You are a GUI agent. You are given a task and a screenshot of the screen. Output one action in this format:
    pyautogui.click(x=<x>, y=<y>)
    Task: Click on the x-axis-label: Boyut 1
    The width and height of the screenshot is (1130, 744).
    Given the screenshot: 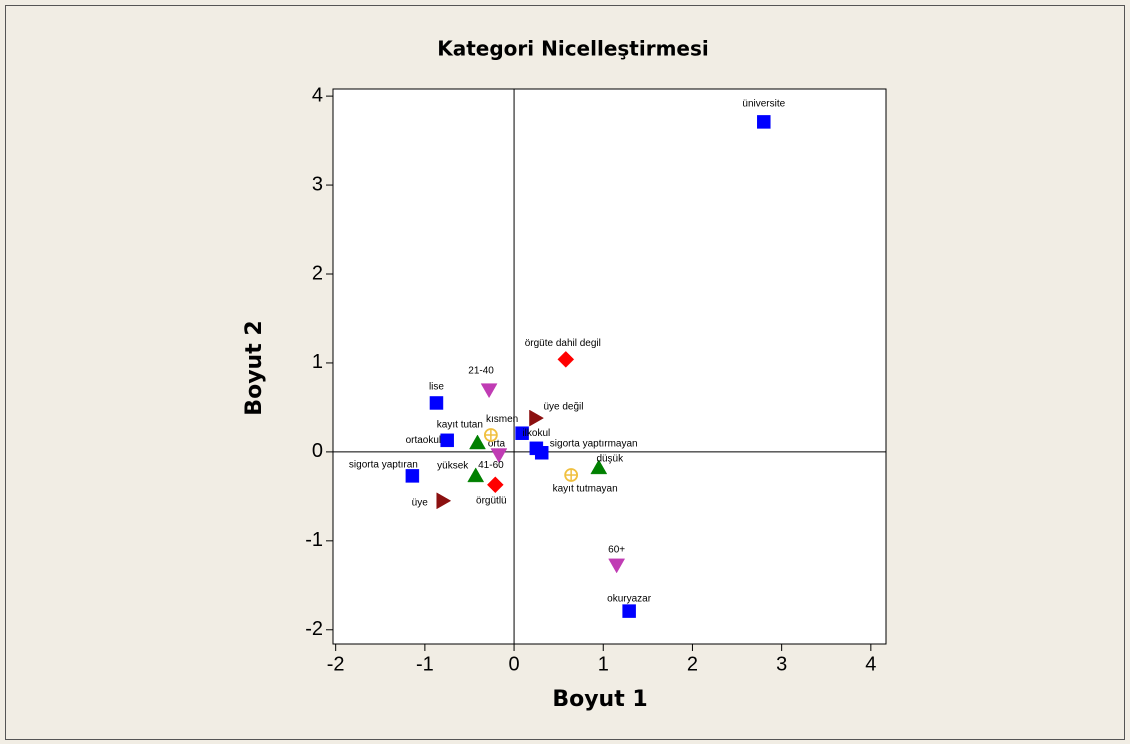 What is the action you would take?
    pyautogui.click(x=599, y=699)
    